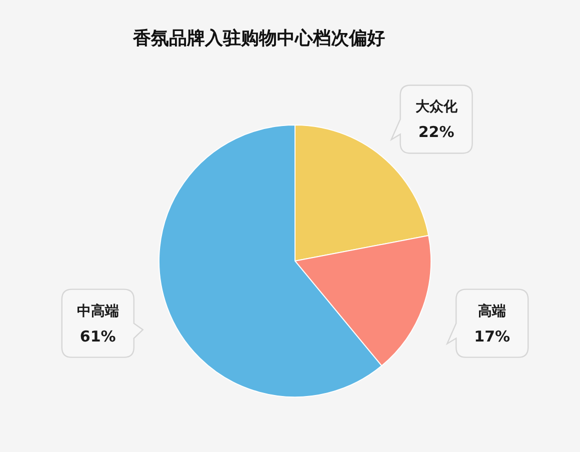  What do you see at coordinates (98, 336) in the screenshot?
I see `data-label: 61%` at bounding box center [98, 336].